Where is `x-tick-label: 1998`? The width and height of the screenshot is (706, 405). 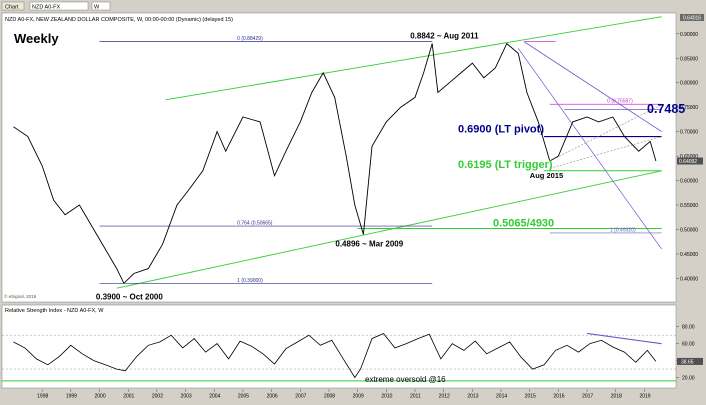 x-tick-label: 1998 is located at coordinates (42, 397).